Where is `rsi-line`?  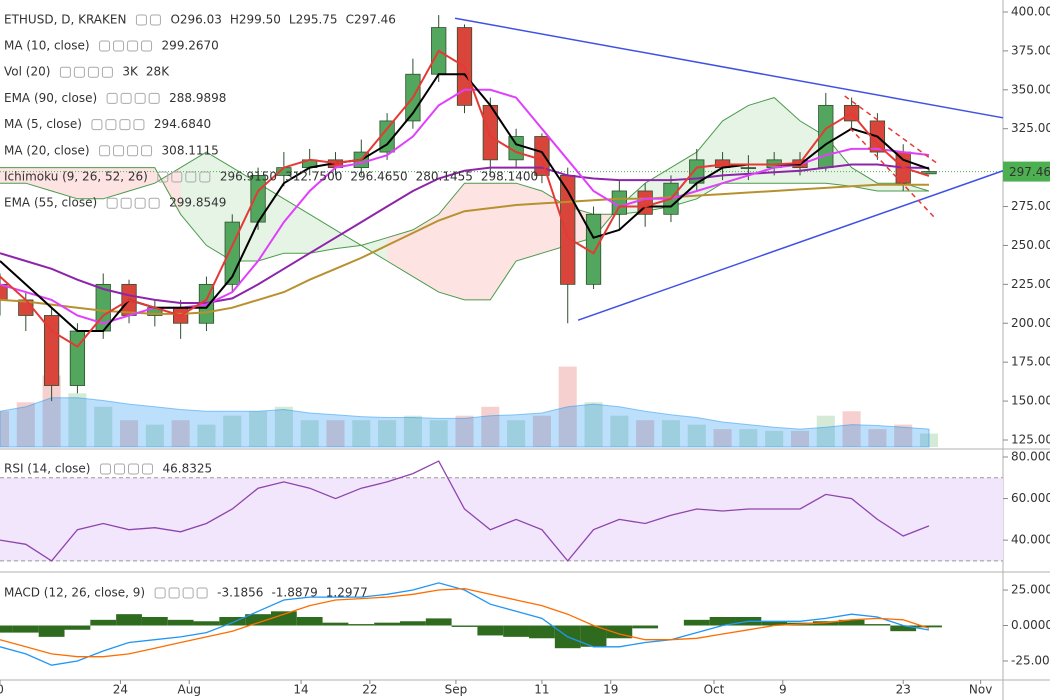 rsi-line is located at coordinates (465, 511).